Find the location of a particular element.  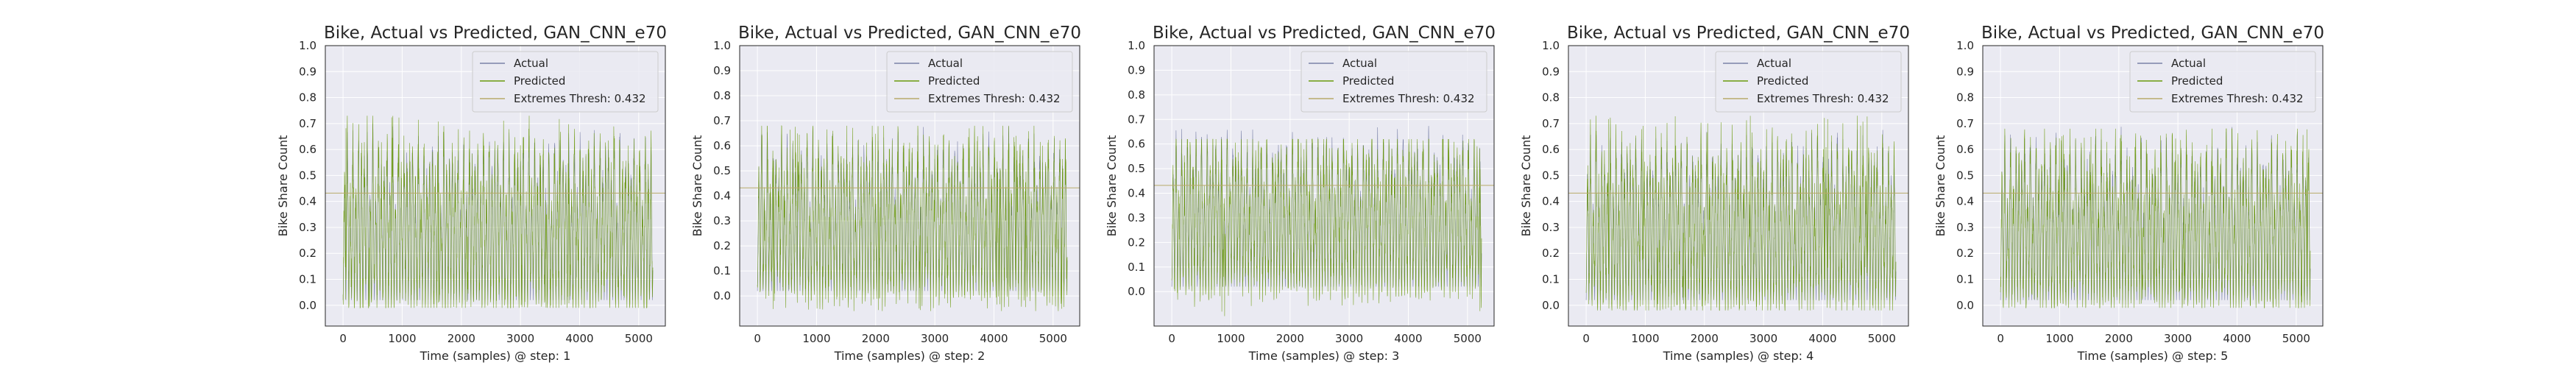

x-axis-label: Time (samples) @ step: 4 is located at coordinates (1738, 356).